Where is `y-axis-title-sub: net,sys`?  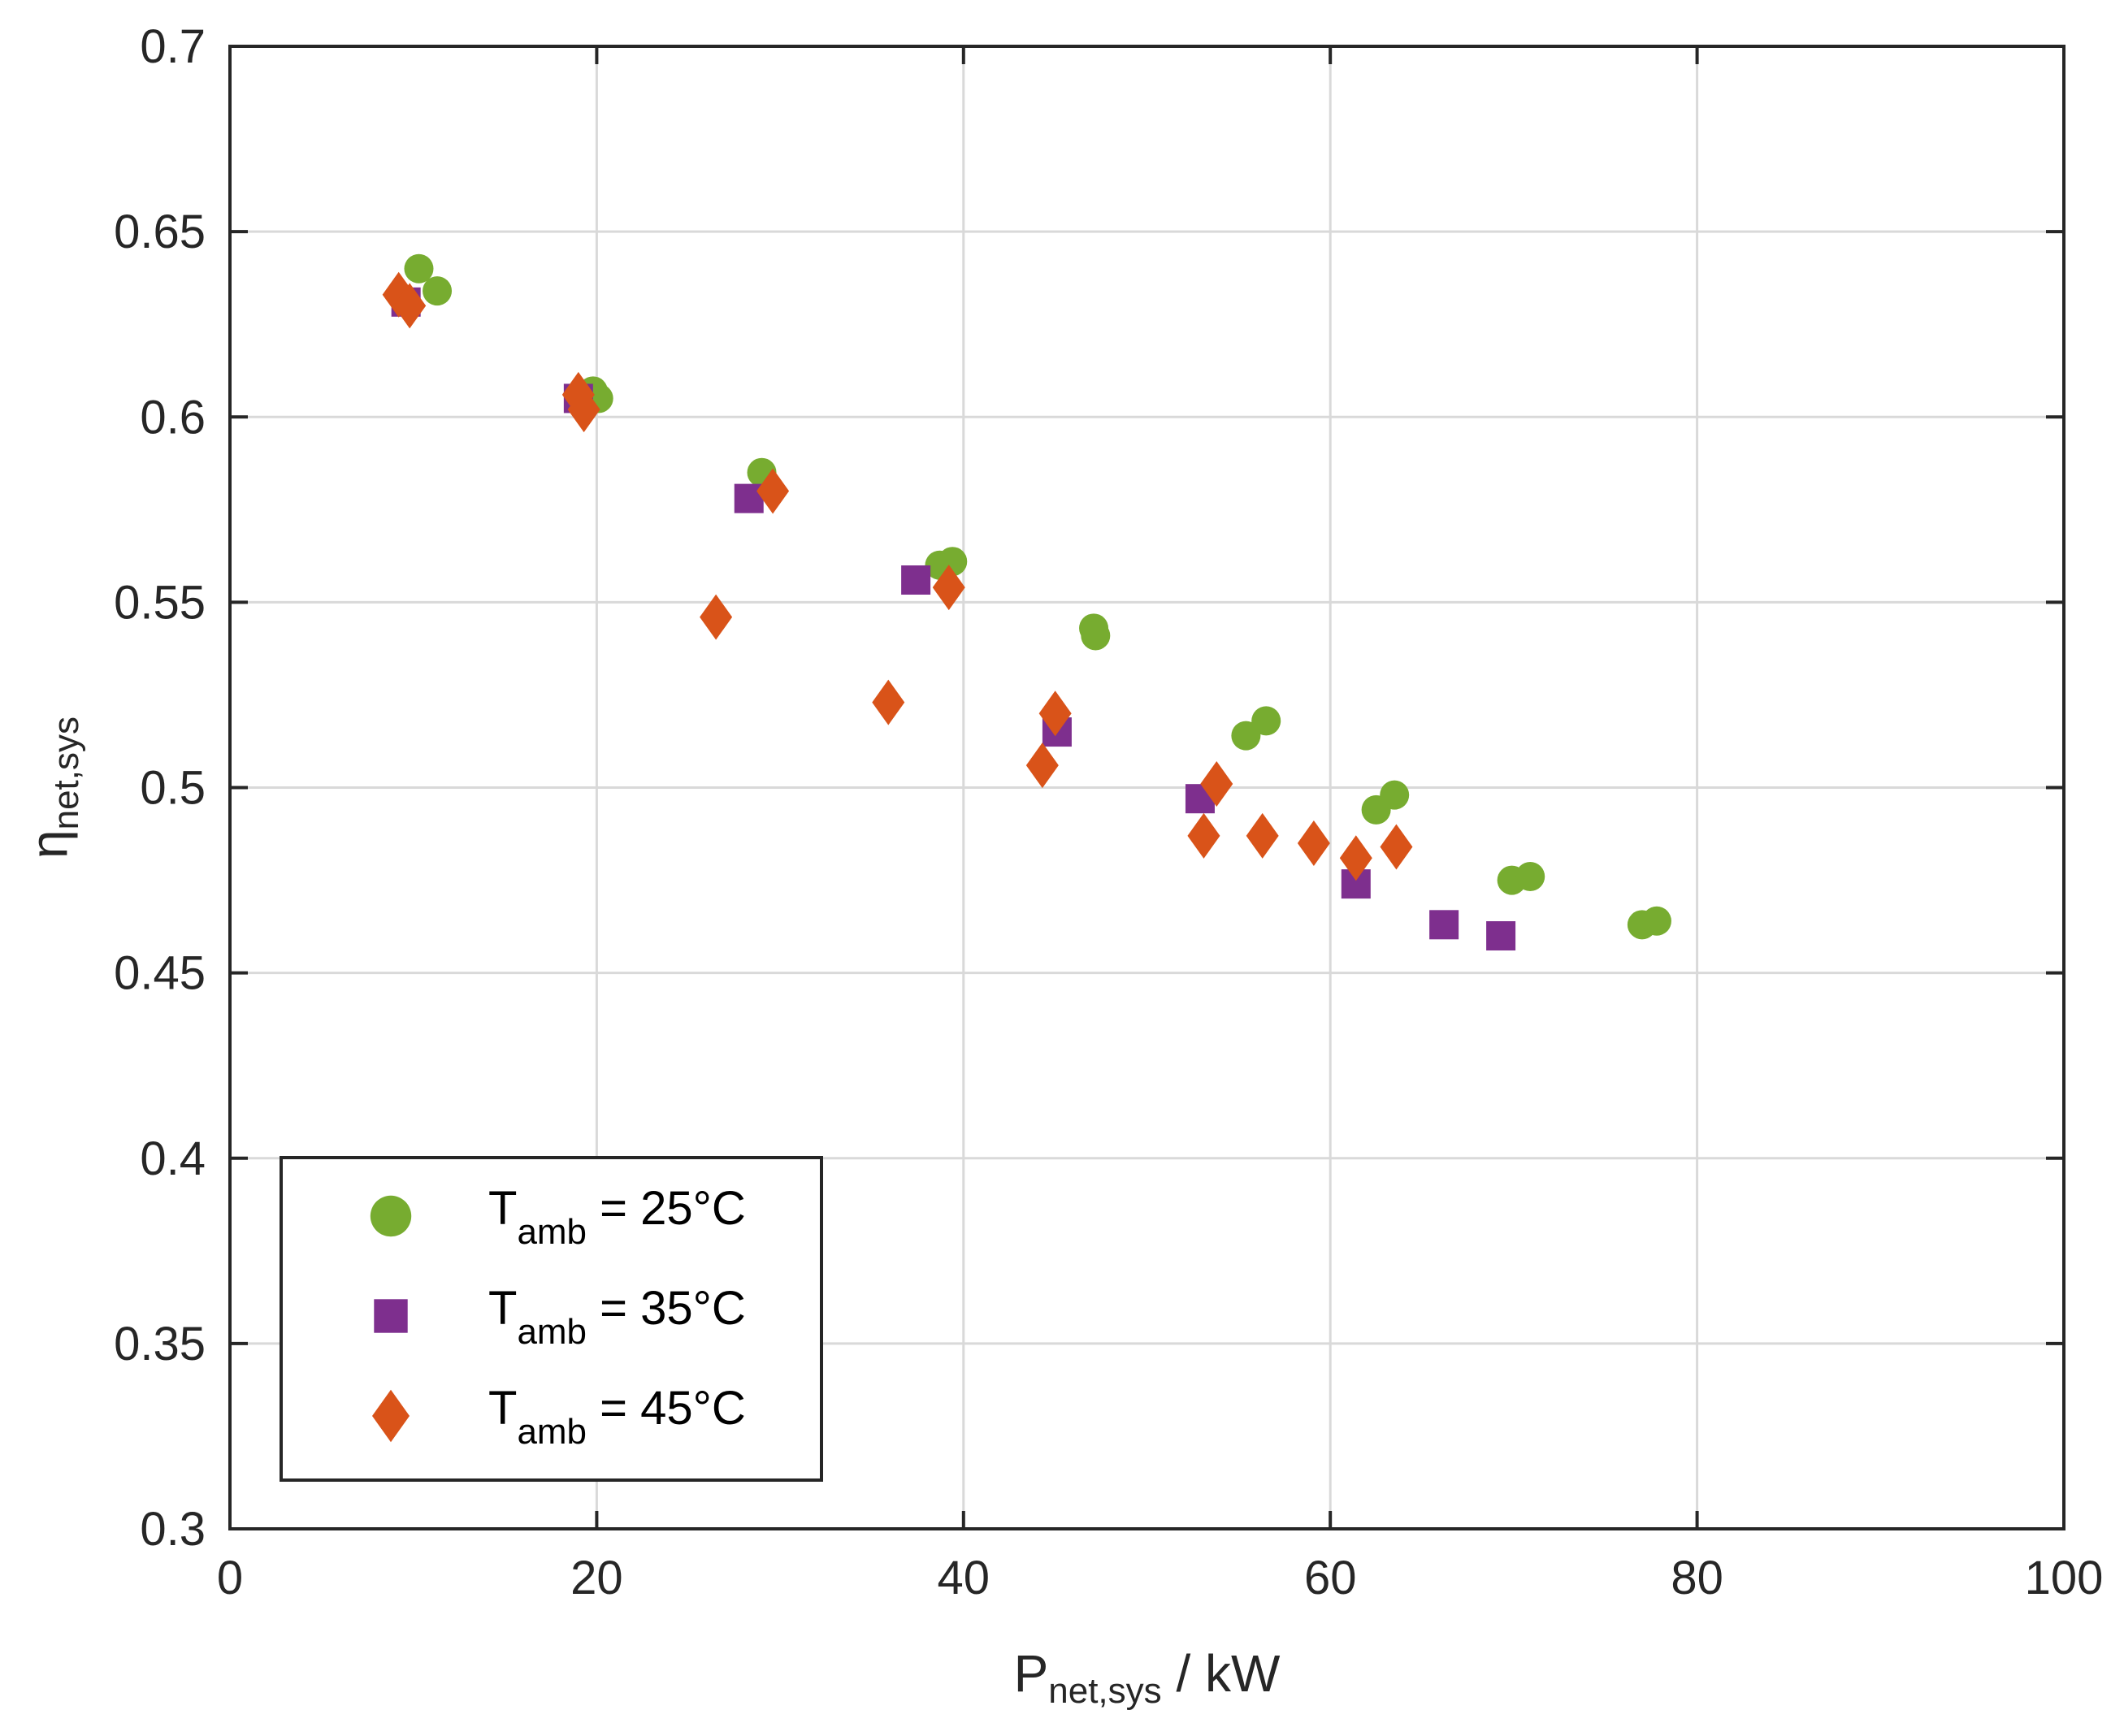
y-axis-title-sub: net,sys is located at coordinates (66, 772).